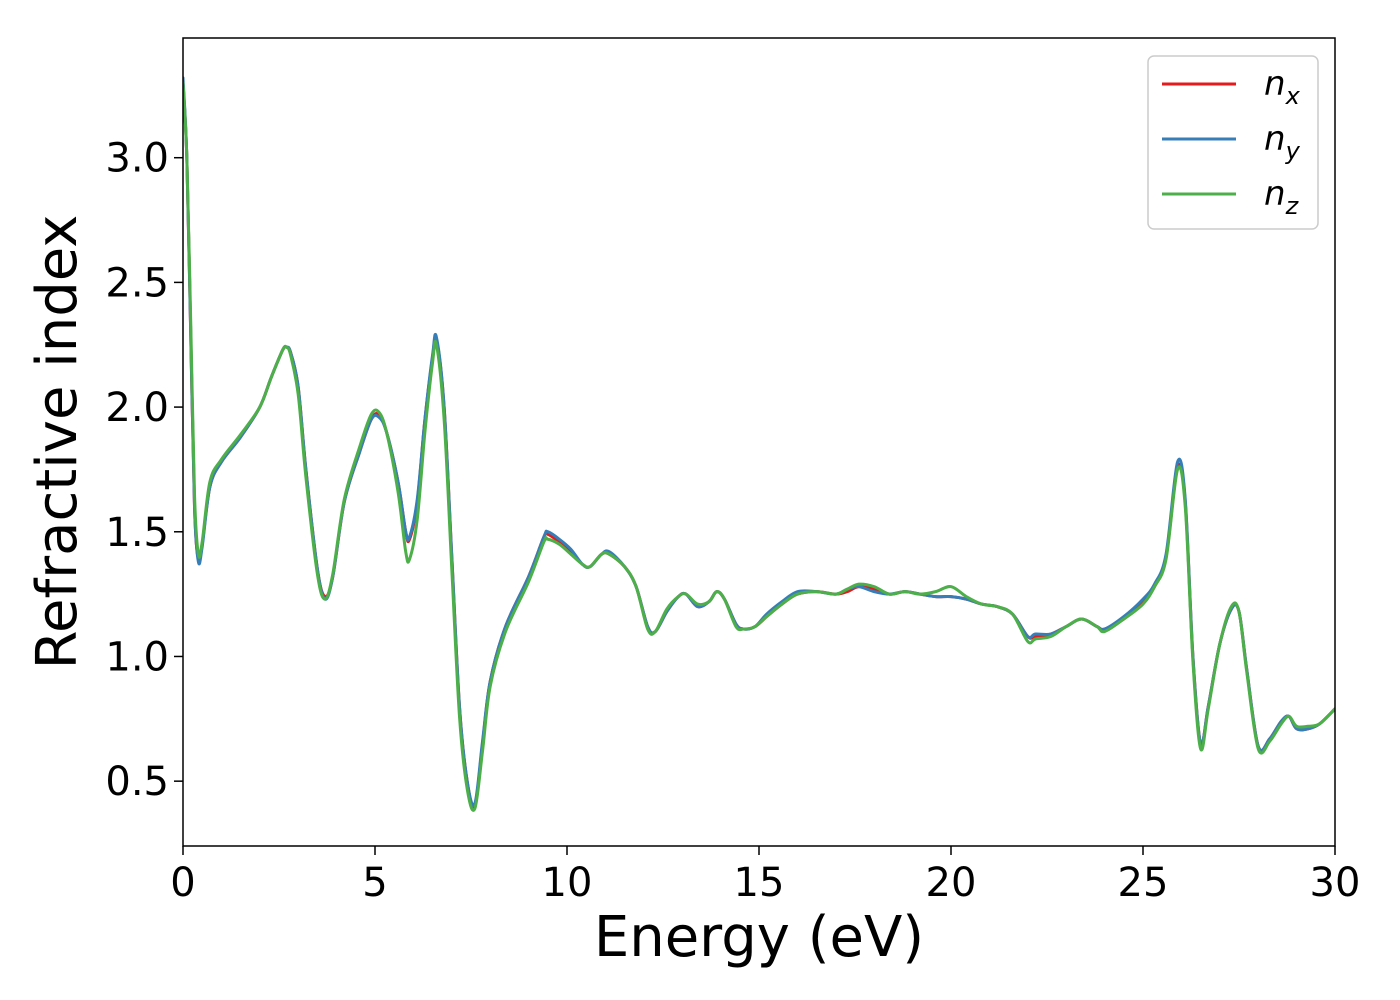  Describe the element at coordinates (144, 470) in the screenshot. I see `y-axis-ticks: 0.5 1.0 1.5 2.0 2.5 3.0` at that location.